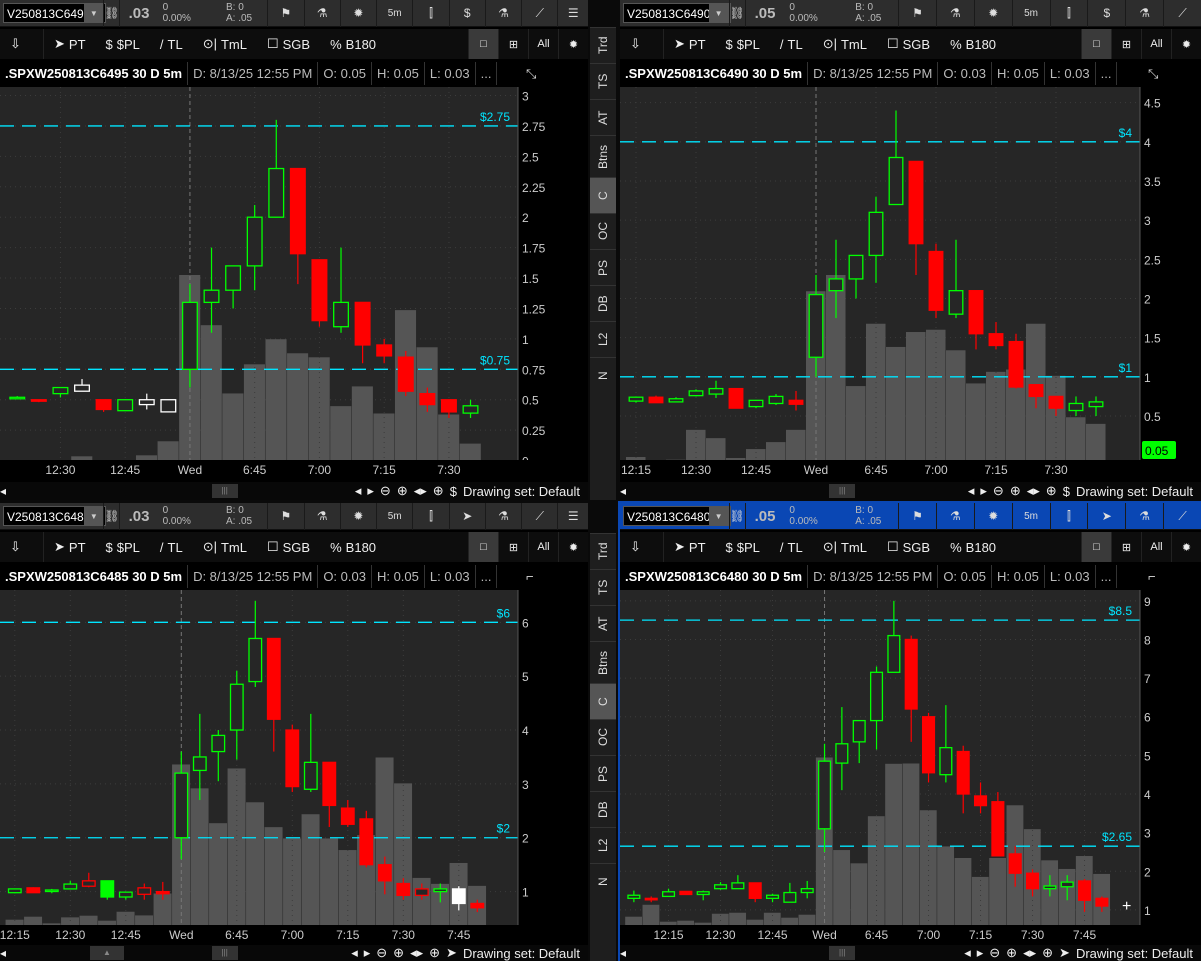 This screenshot has width=1201, height=961. What do you see at coordinates (55, 516) in the screenshot?
I see `symbol-input: V250813C6485` at bounding box center [55, 516].